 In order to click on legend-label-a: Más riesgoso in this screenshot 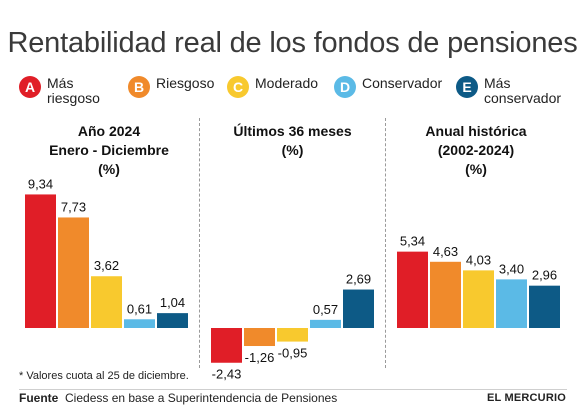, I will do `click(73, 91)`.